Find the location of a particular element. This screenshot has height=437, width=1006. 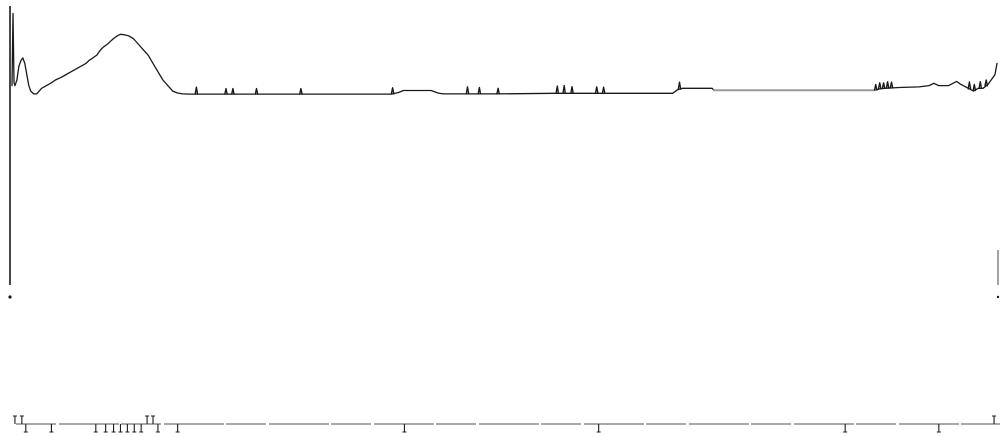

right-axis-dot is located at coordinates (998, 297).